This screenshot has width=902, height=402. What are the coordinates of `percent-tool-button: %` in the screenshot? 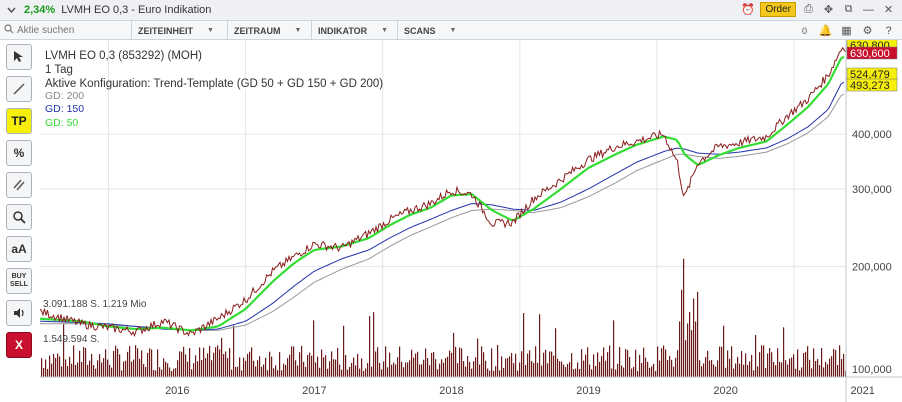 It's located at (19, 153).